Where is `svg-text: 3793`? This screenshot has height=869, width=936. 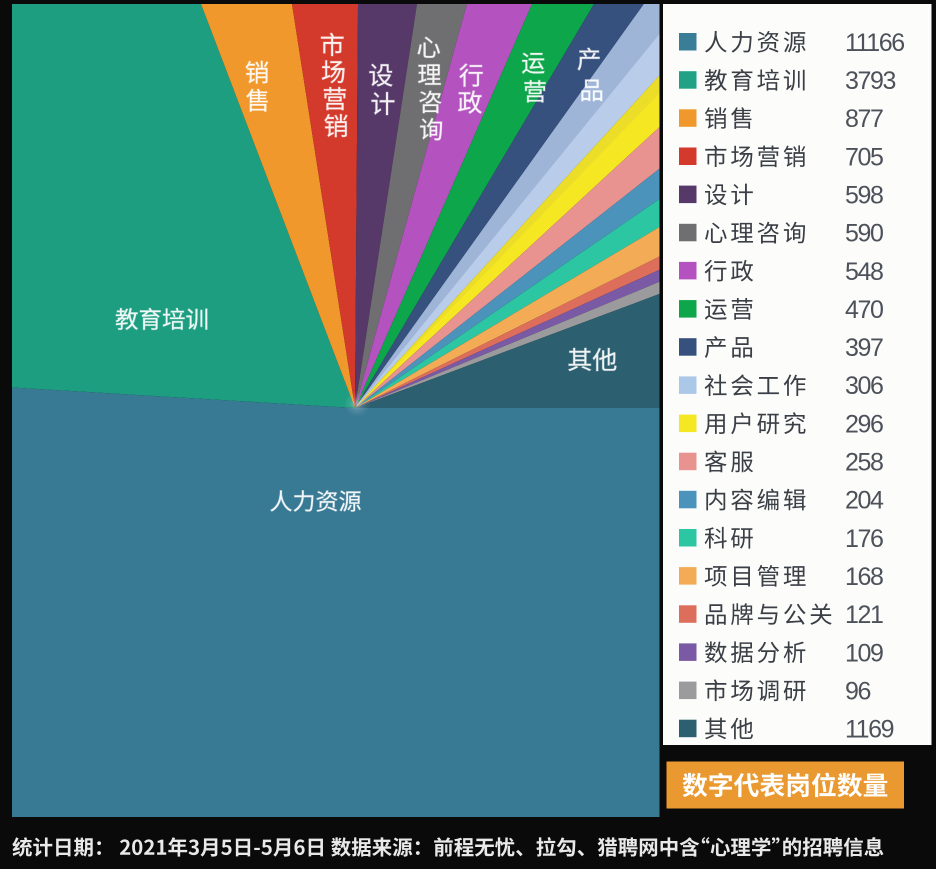 svg-text: 3793 is located at coordinates (870, 81).